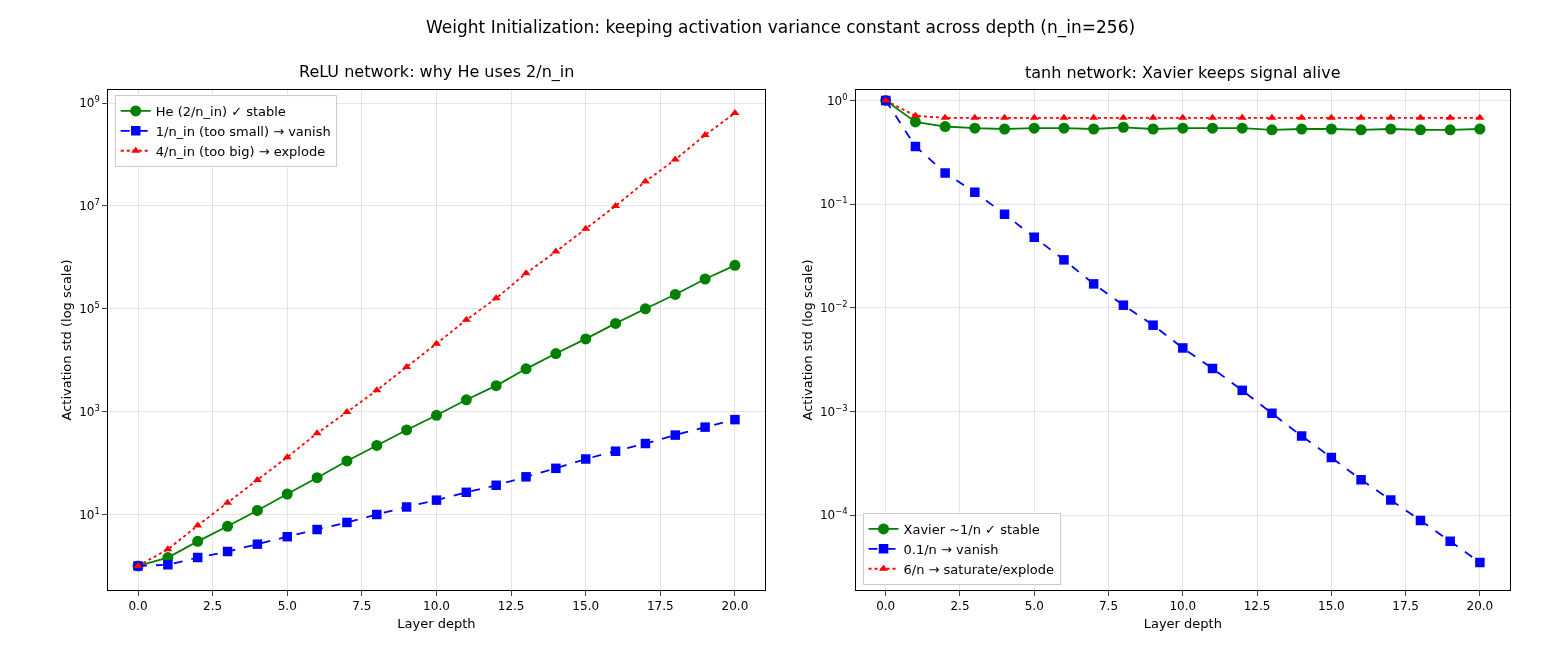 The height and width of the screenshot is (650, 1560). Describe the element at coordinates (89, 513) in the screenshot. I see `y-tick-label: 10$^{1}$` at that location.